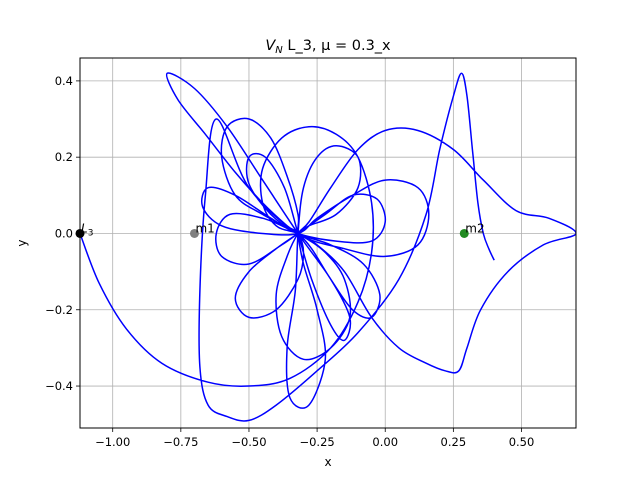 This screenshot has height=480, width=640. What do you see at coordinates (59, 386) in the screenshot?
I see `y-tick-label: −0.4` at bounding box center [59, 386].